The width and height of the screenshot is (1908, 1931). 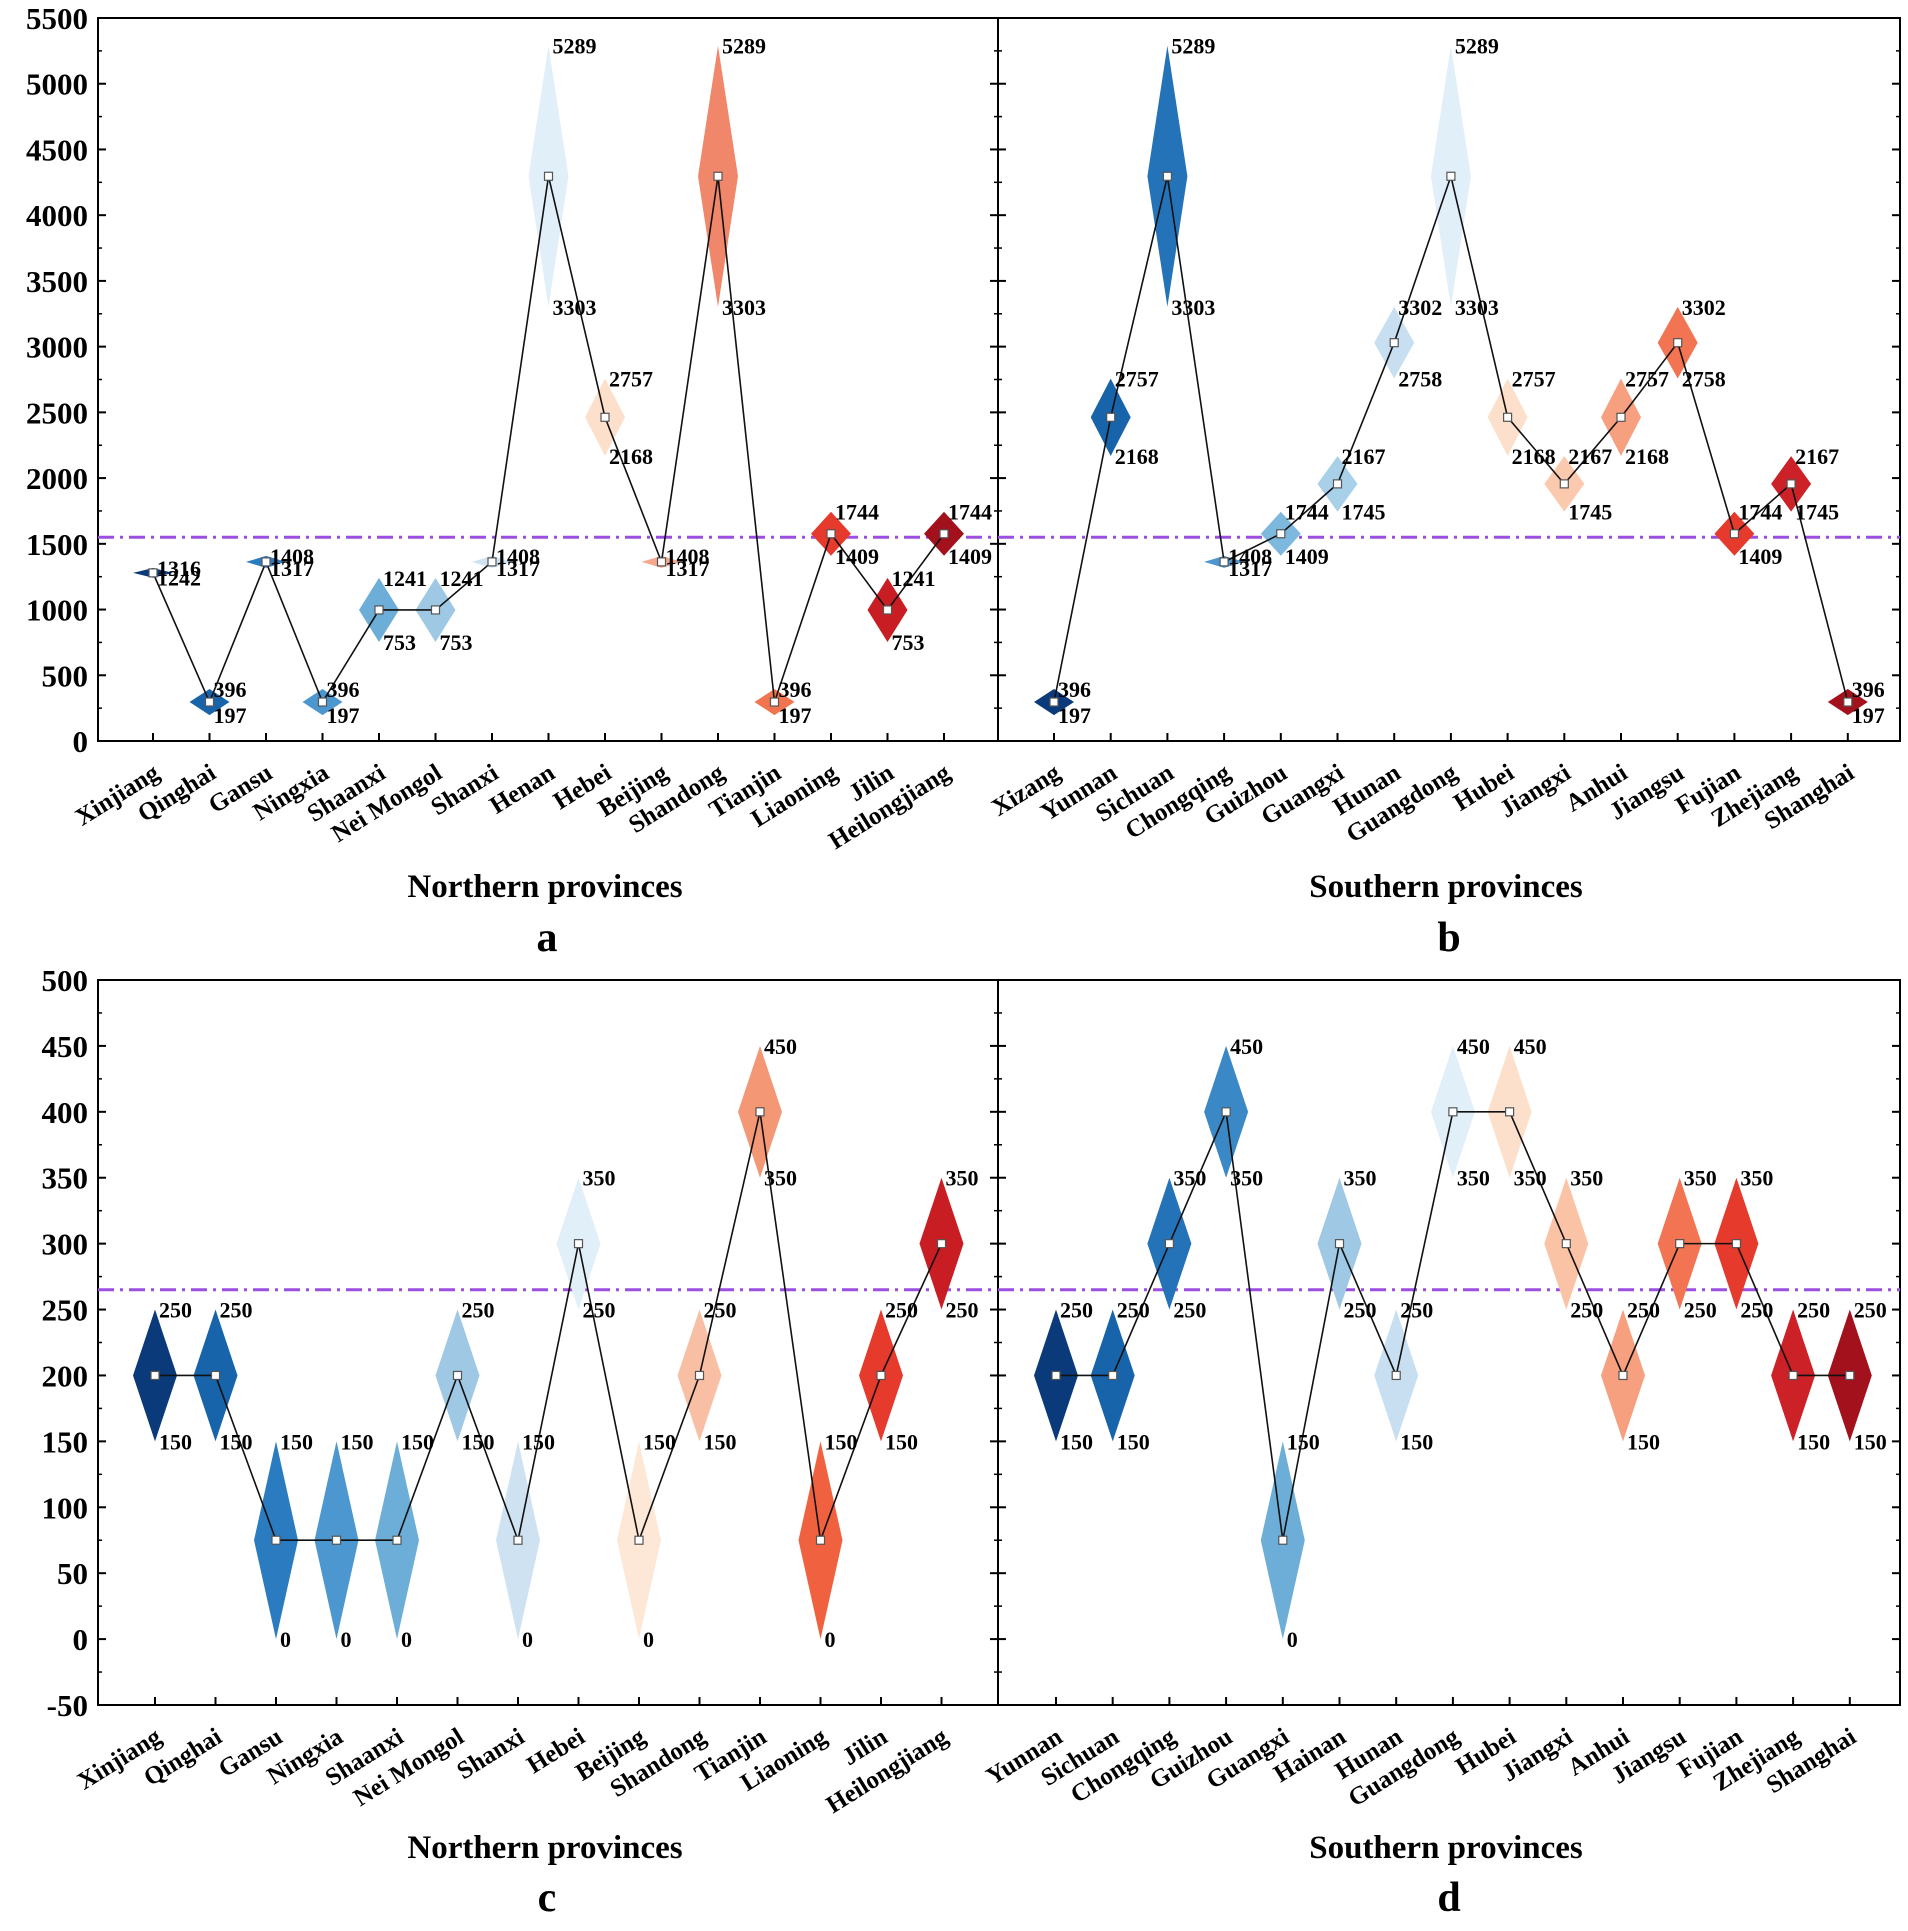 I want to click on panel-label: a, so click(x=547, y=938).